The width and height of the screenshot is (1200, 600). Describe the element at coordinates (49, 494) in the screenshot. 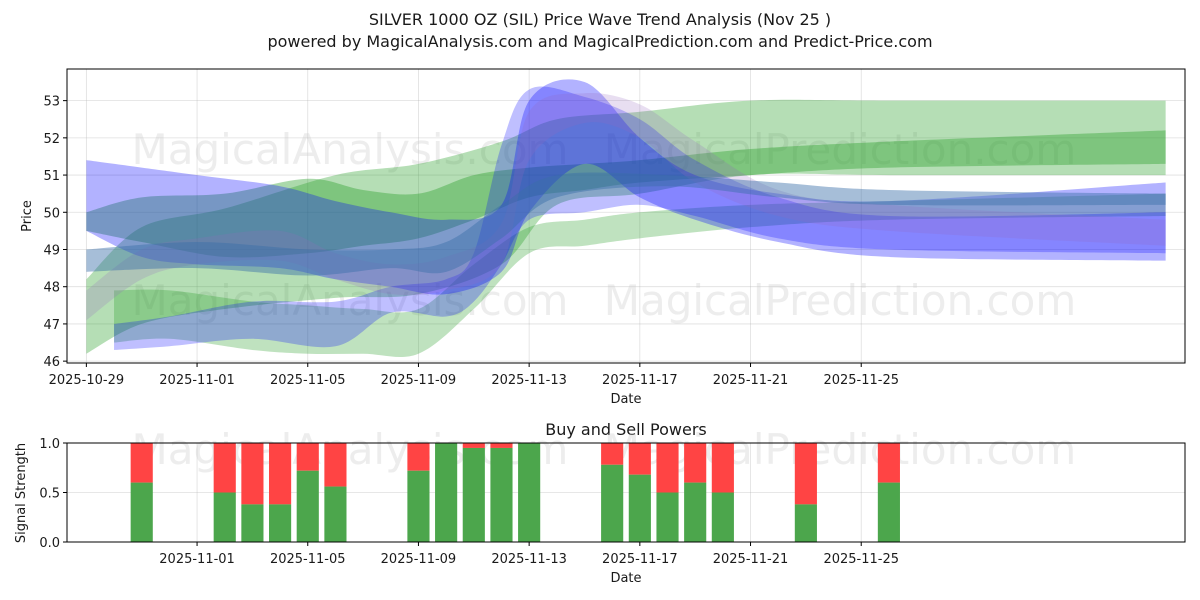

I see `buy-sell-y-tick-label: 0.5` at that location.